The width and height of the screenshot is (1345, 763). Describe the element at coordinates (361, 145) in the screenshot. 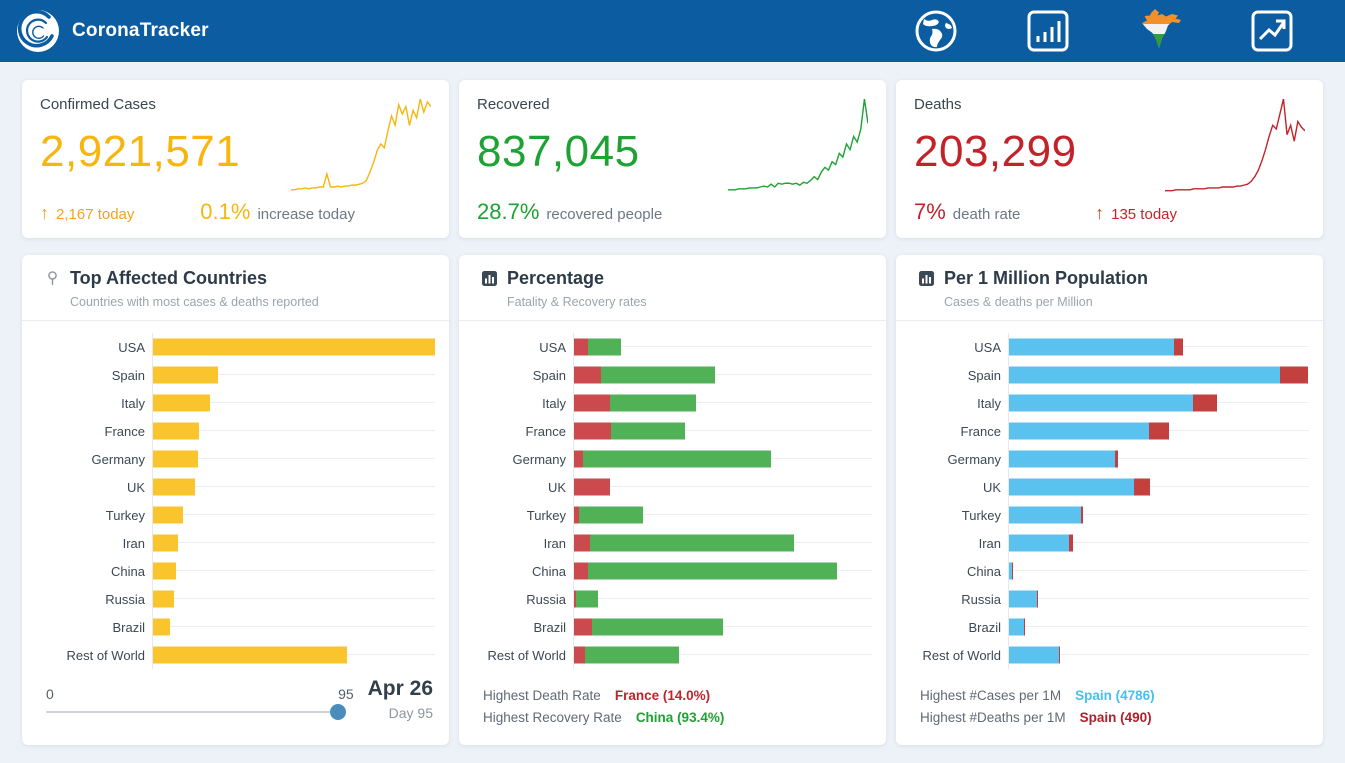

I see `confirmed-sparkline` at that location.